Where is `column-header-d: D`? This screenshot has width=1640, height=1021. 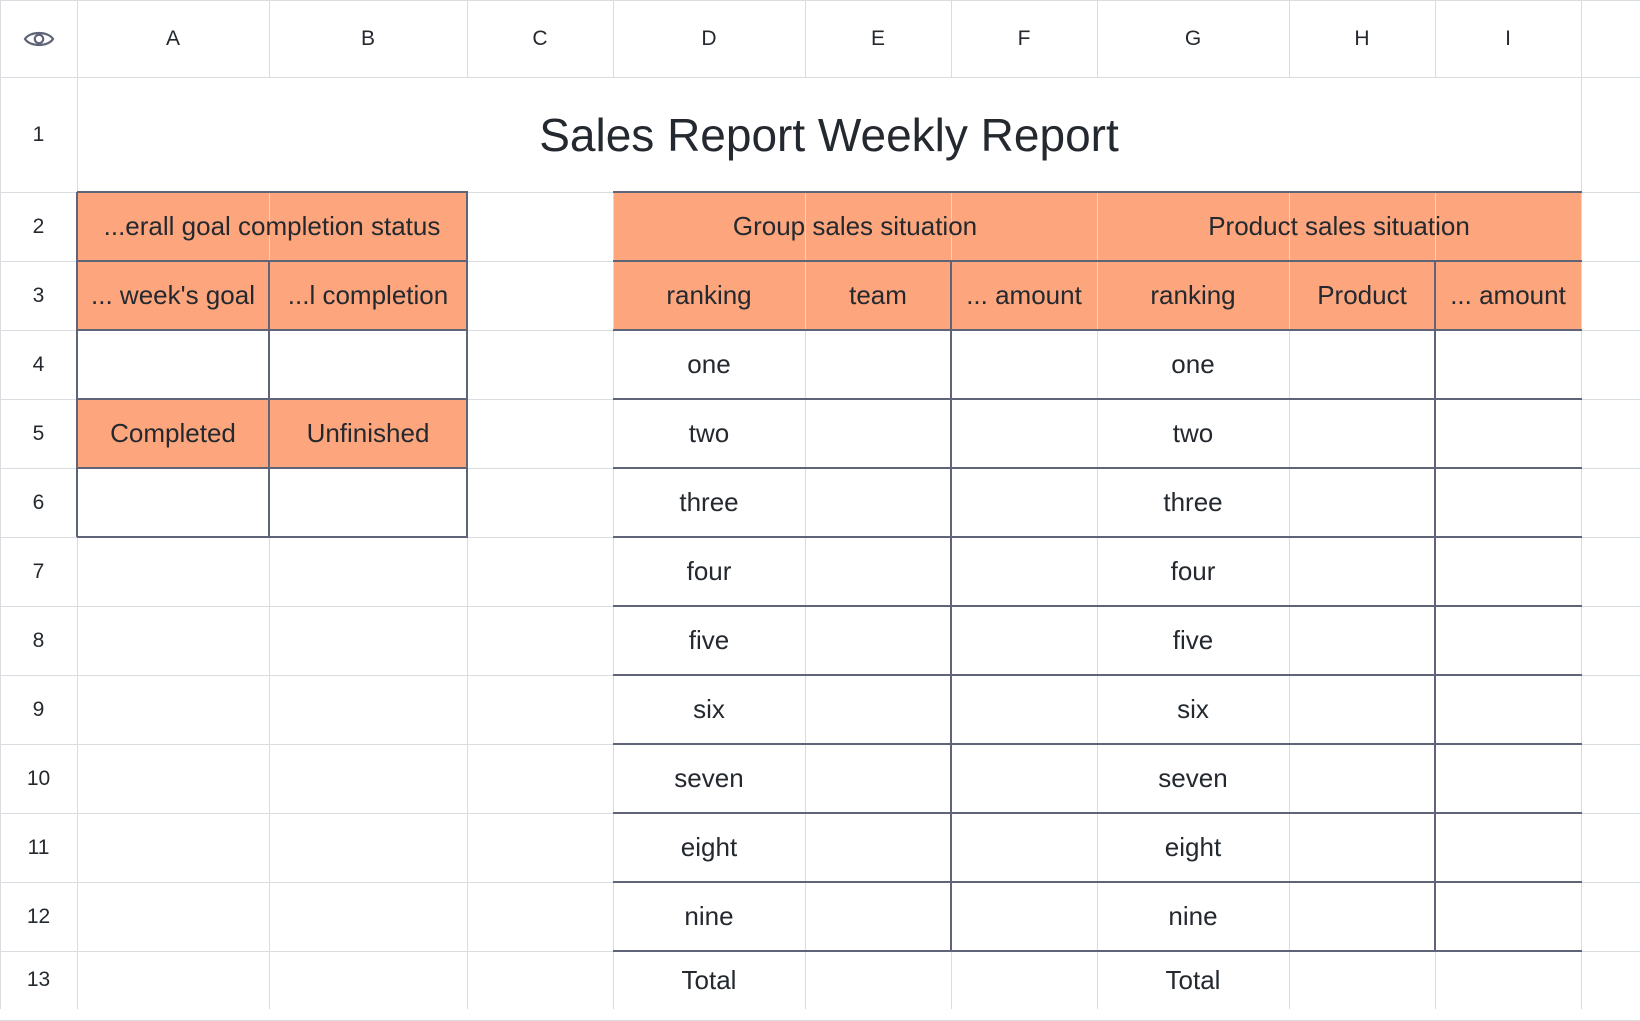 column-header-d: D is located at coordinates (709, 38).